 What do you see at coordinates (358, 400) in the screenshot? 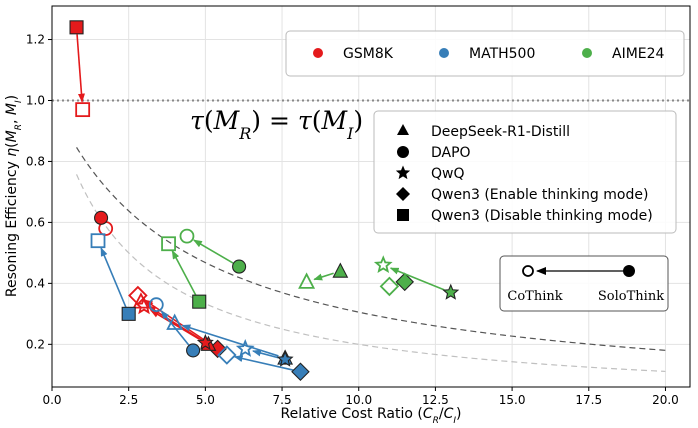
I see `x-tick-label: 10.0` at bounding box center [358, 400].